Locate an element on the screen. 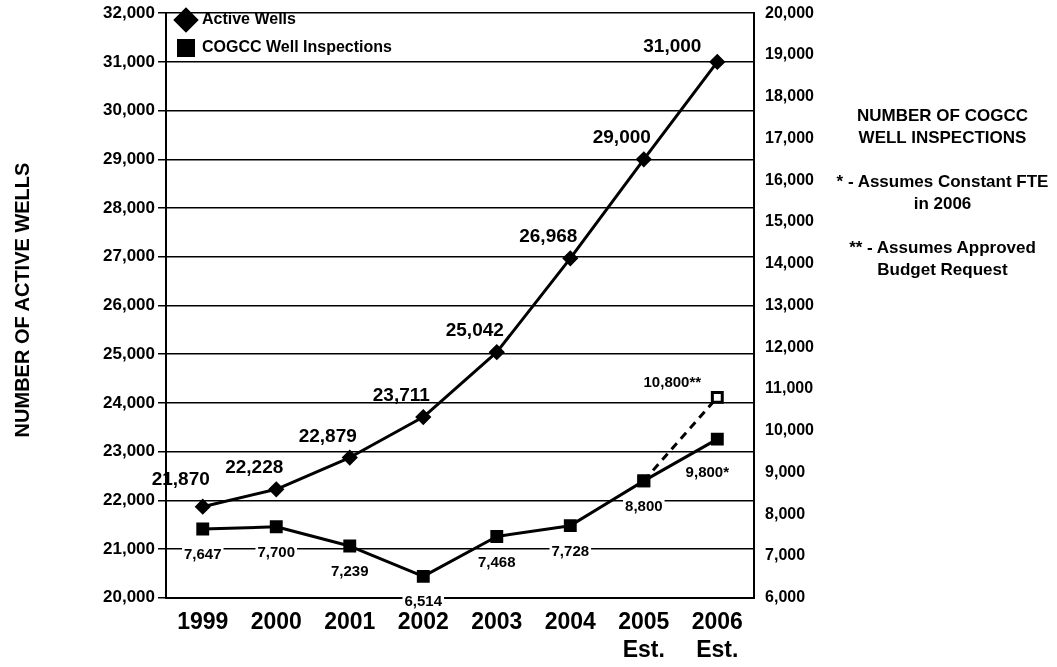 The width and height of the screenshot is (1057, 667). y2-tick-label: 20,000 is located at coordinates (790, 12).